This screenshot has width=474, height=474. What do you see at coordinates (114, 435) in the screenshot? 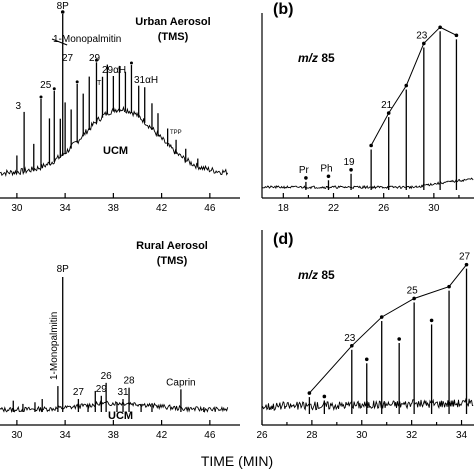
I see `c-x-tick-label: 38` at bounding box center [114, 435].